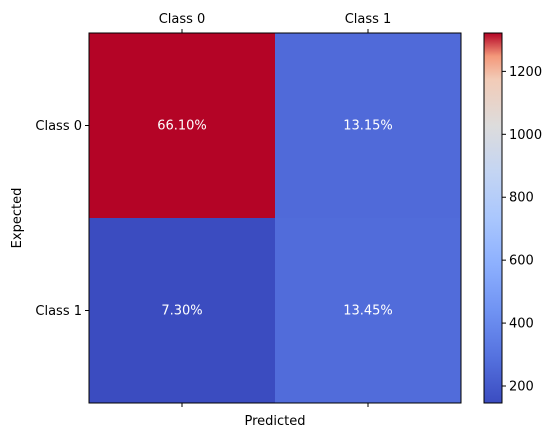 This screenshot has height=437, width=556. I want to click on y-tick-label: Class 1, so click(58, 311).